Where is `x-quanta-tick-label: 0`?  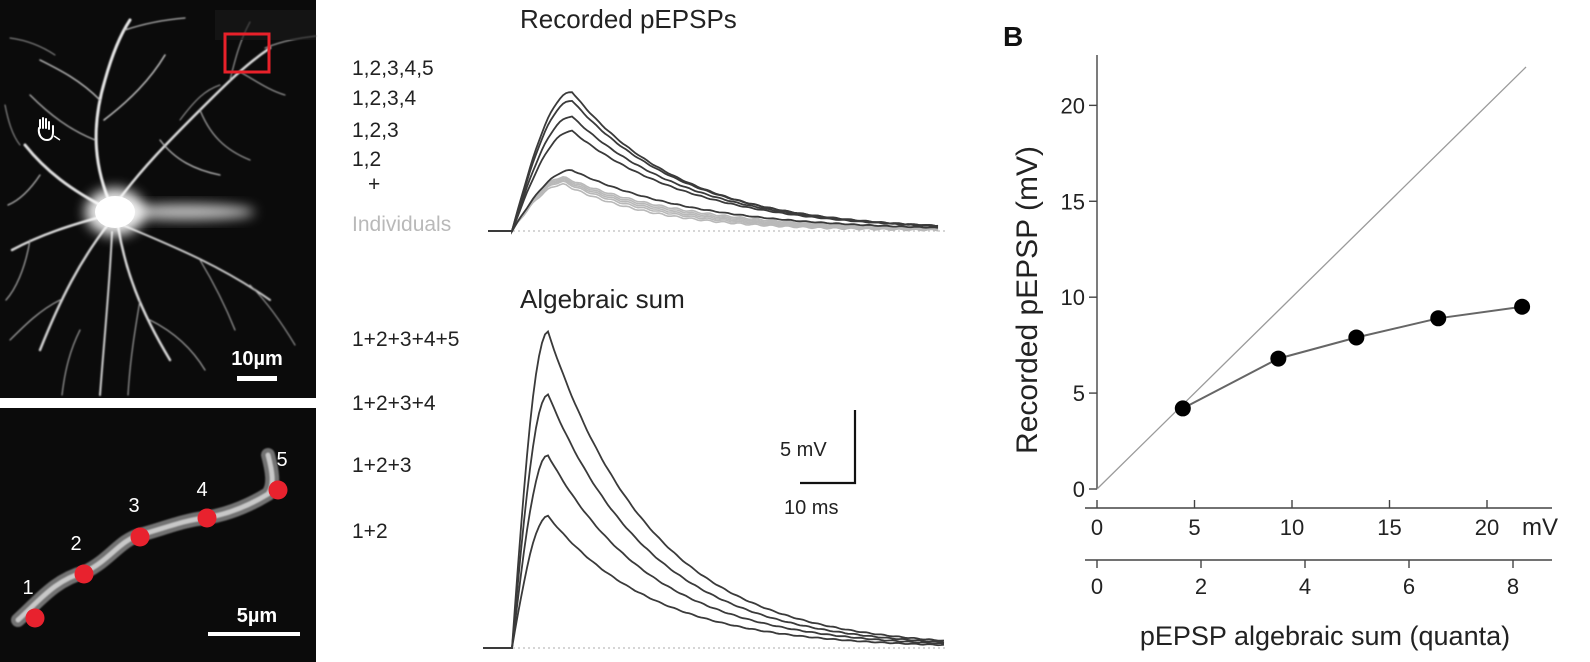
x-quanta-tick-label: 0 is located at coordinates (1097, 586).